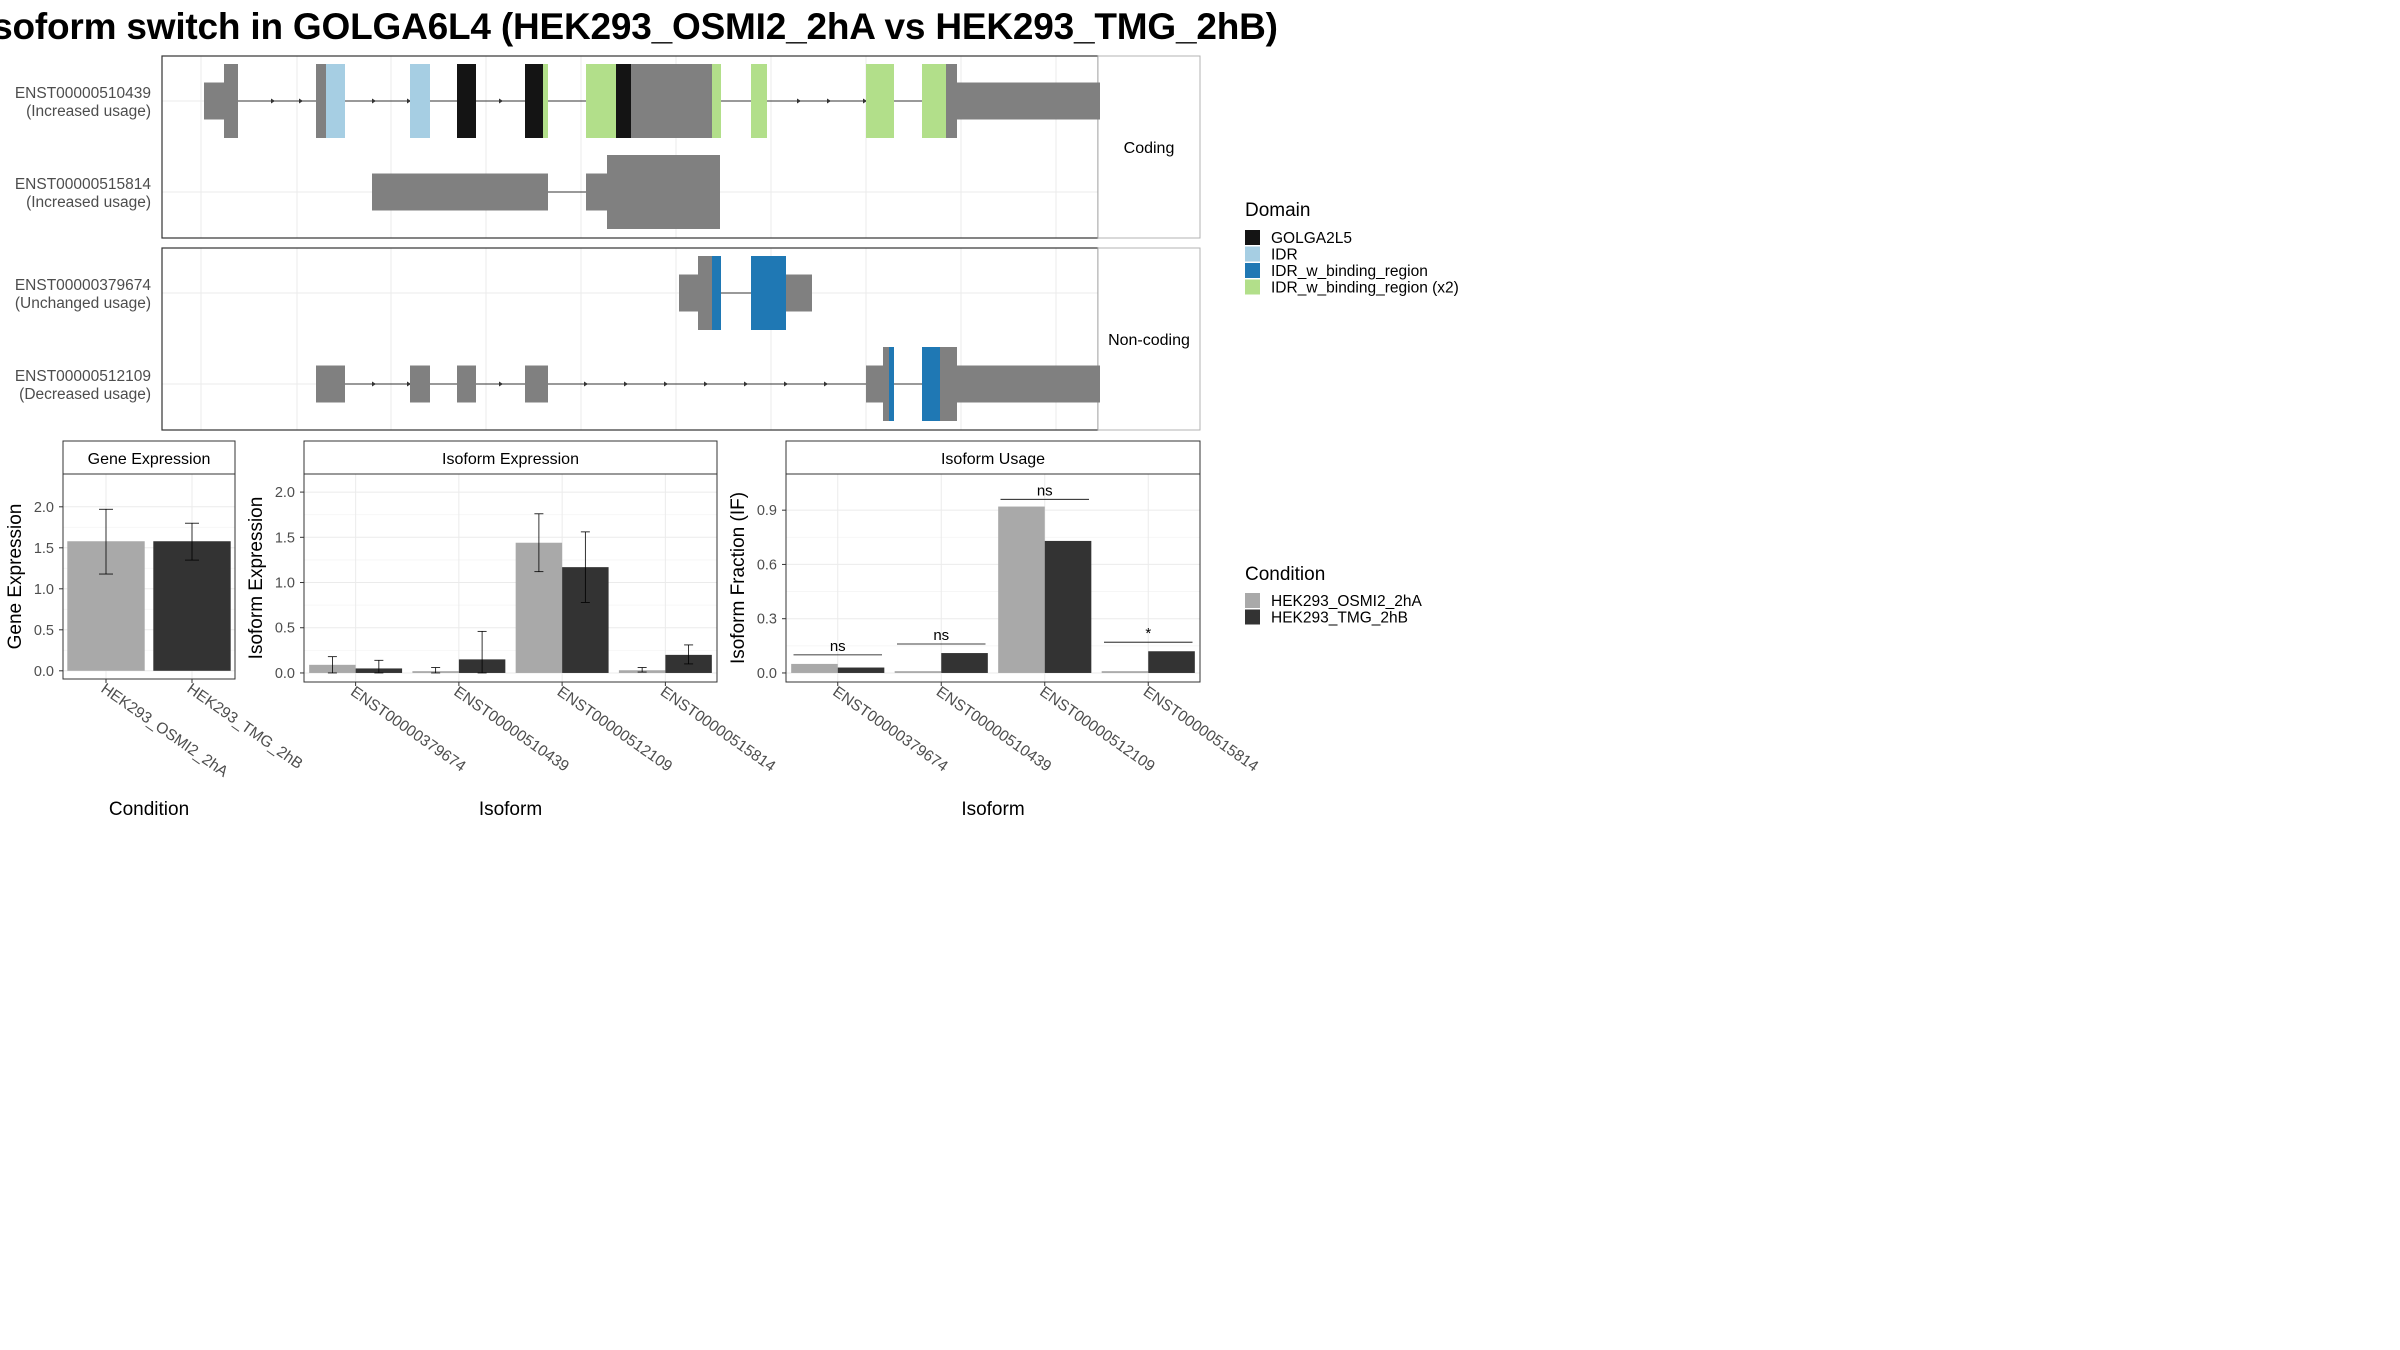  What do you see at coordinates (256, 578) in the screenshot?
I see `y-axis-title: Isoform Expression` at bounding box center [256, 578].